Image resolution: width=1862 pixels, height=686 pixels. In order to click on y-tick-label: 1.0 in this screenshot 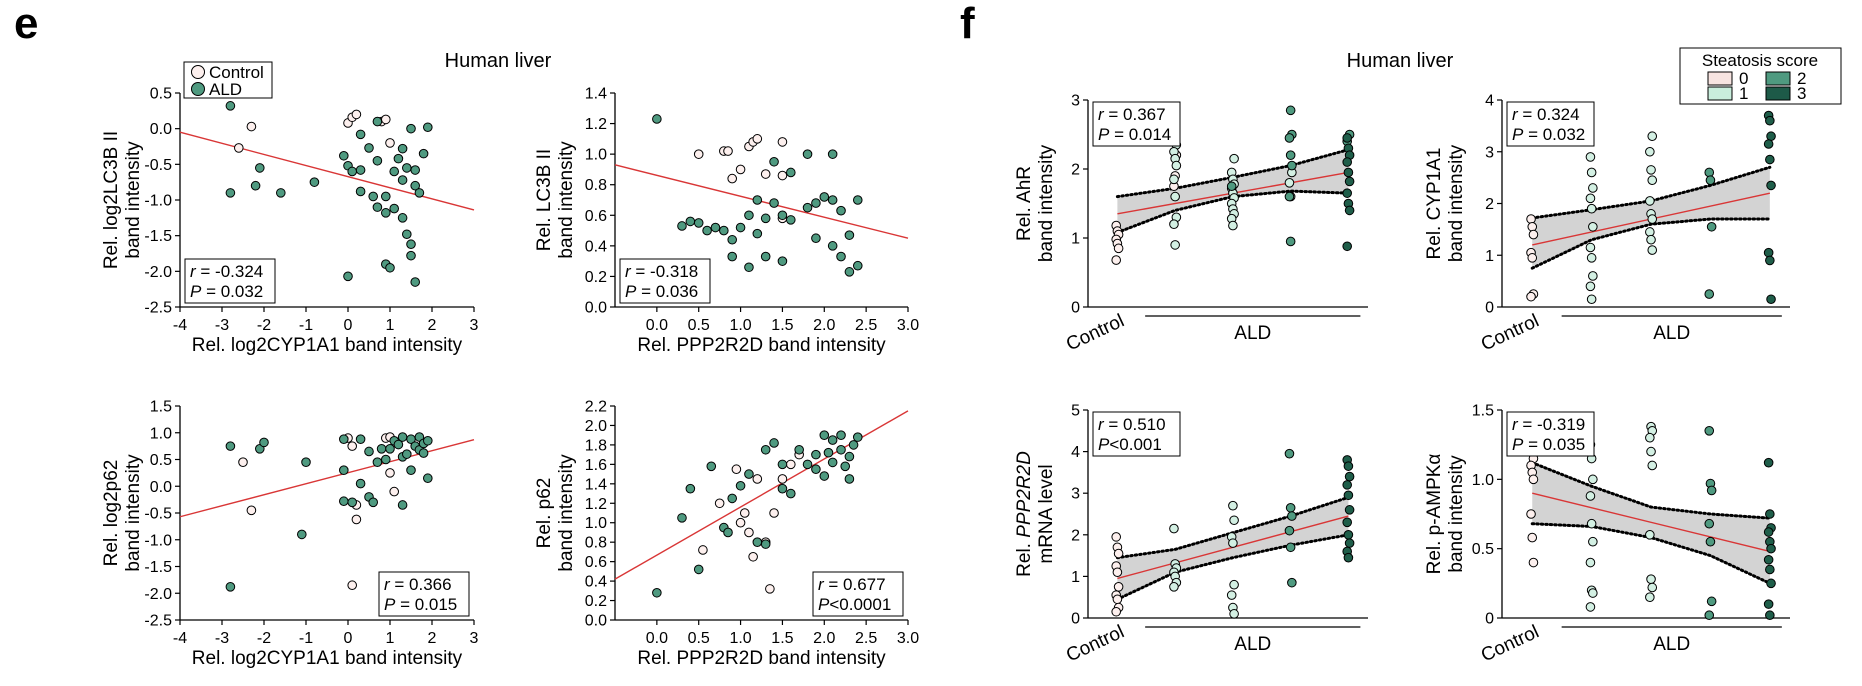, I will do `click(161, 433)`.